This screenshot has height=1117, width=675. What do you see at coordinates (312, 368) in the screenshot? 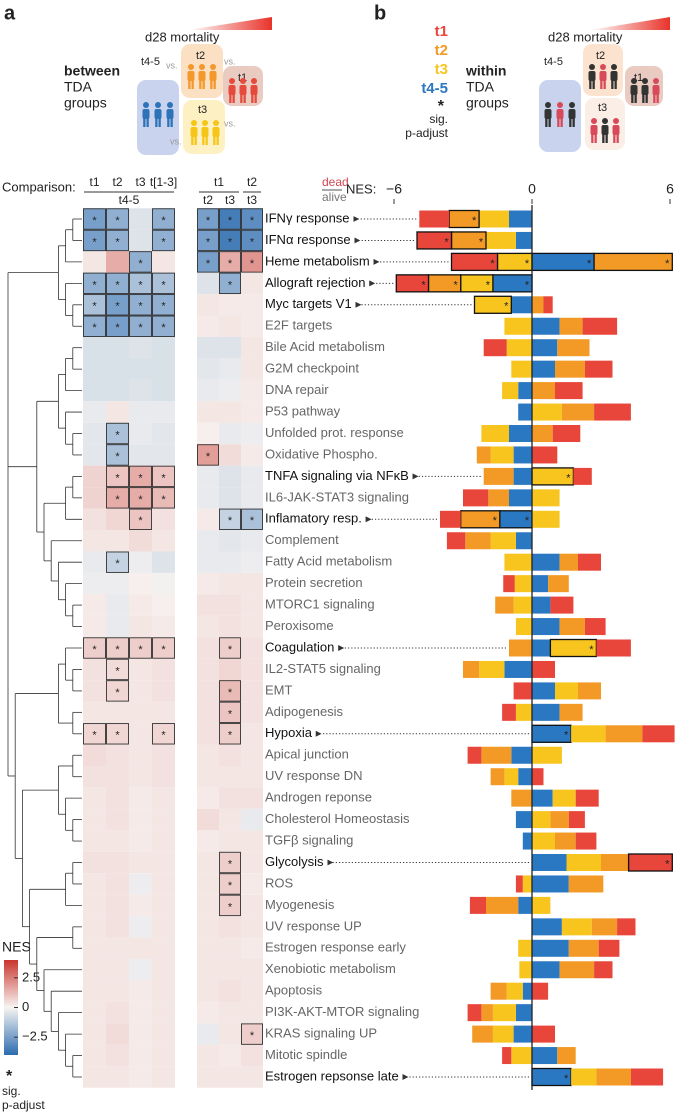
I see `row-label: G2M checkpoint` at bounding box center [312, 368].